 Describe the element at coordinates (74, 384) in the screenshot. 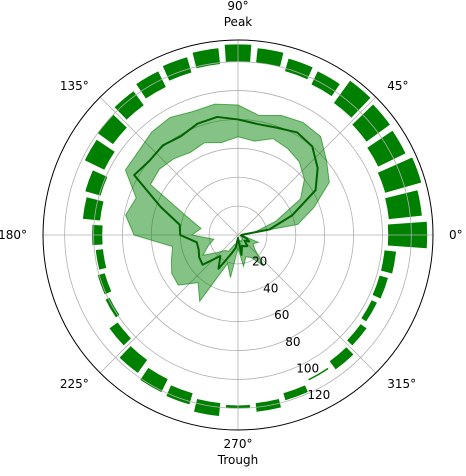

I see `angle-tick-label: 225°` at that location.